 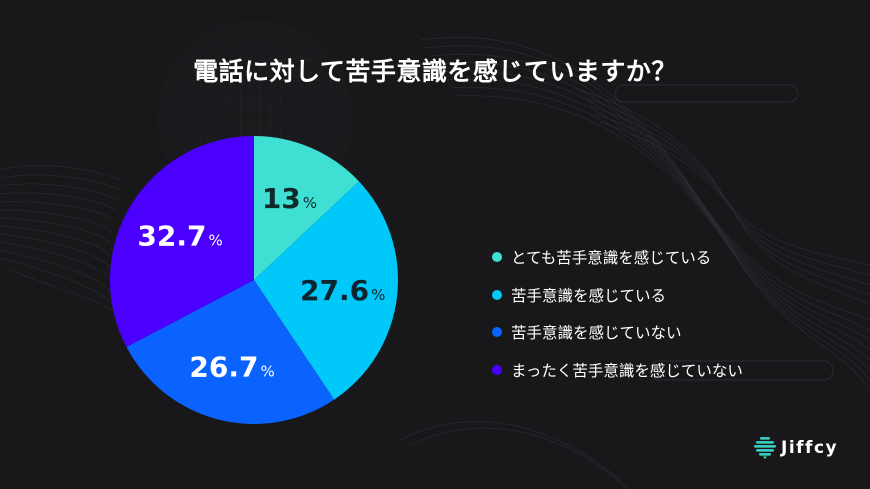 I want to click on brand-name: Jiffcy, so click(x=810, y=448).